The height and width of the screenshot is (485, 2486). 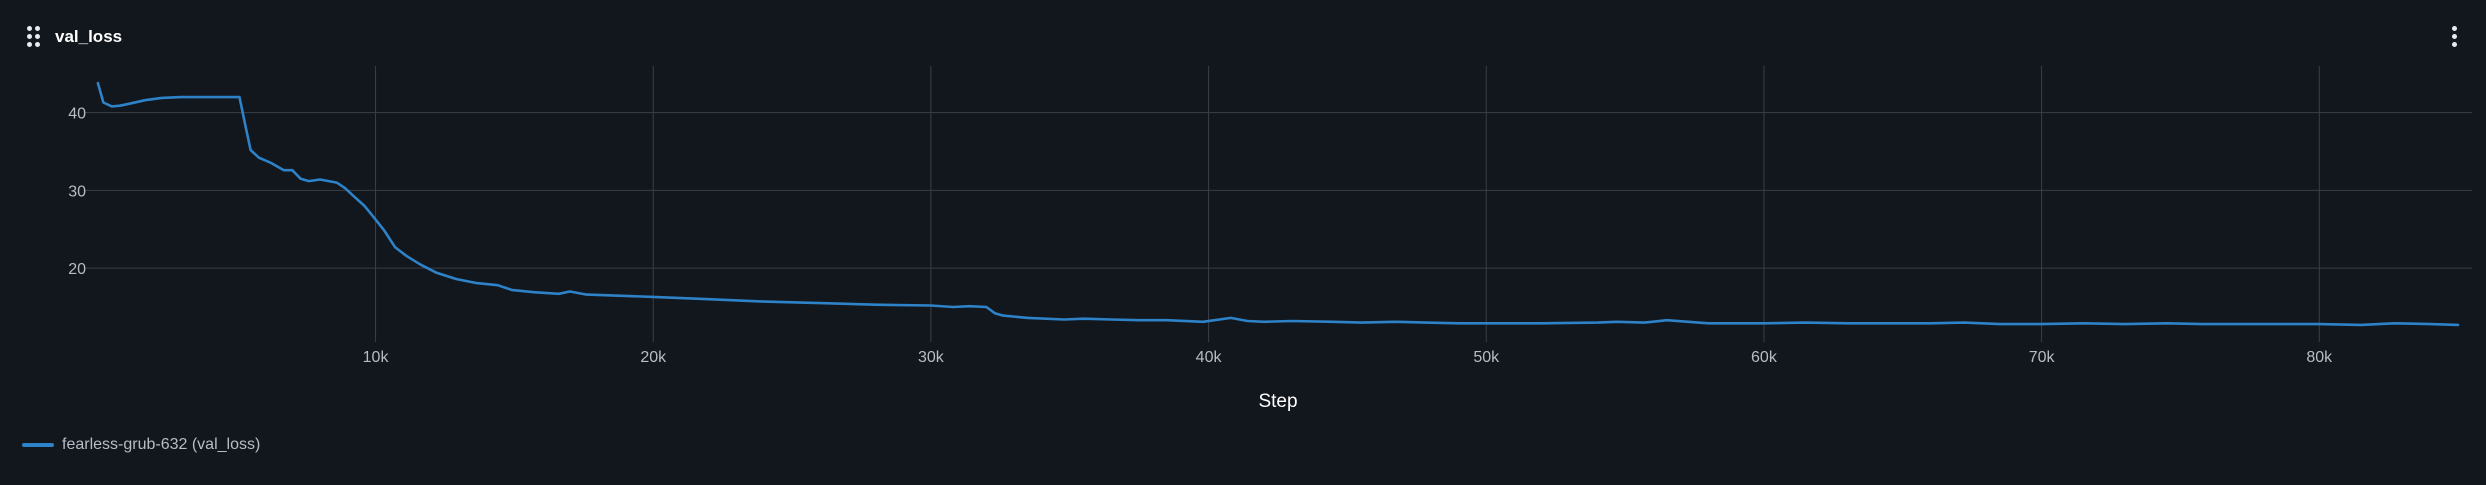 What do you see at coordinates (77, 269) in the screenshot?
I see `y-tick-label: 20` at bounding box center [77, 269].